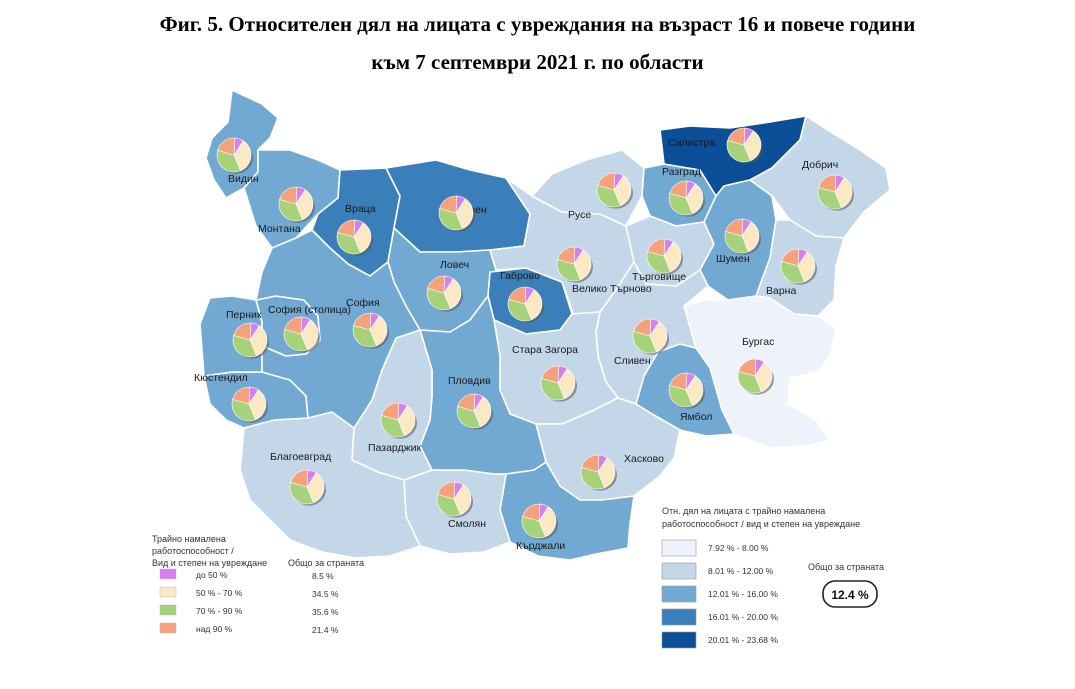 This screenshot has height=689, width=1075. Describe the element at coordinates (243, 179) in the screenshot. I see `region-label-vidin: Видин` at that location.